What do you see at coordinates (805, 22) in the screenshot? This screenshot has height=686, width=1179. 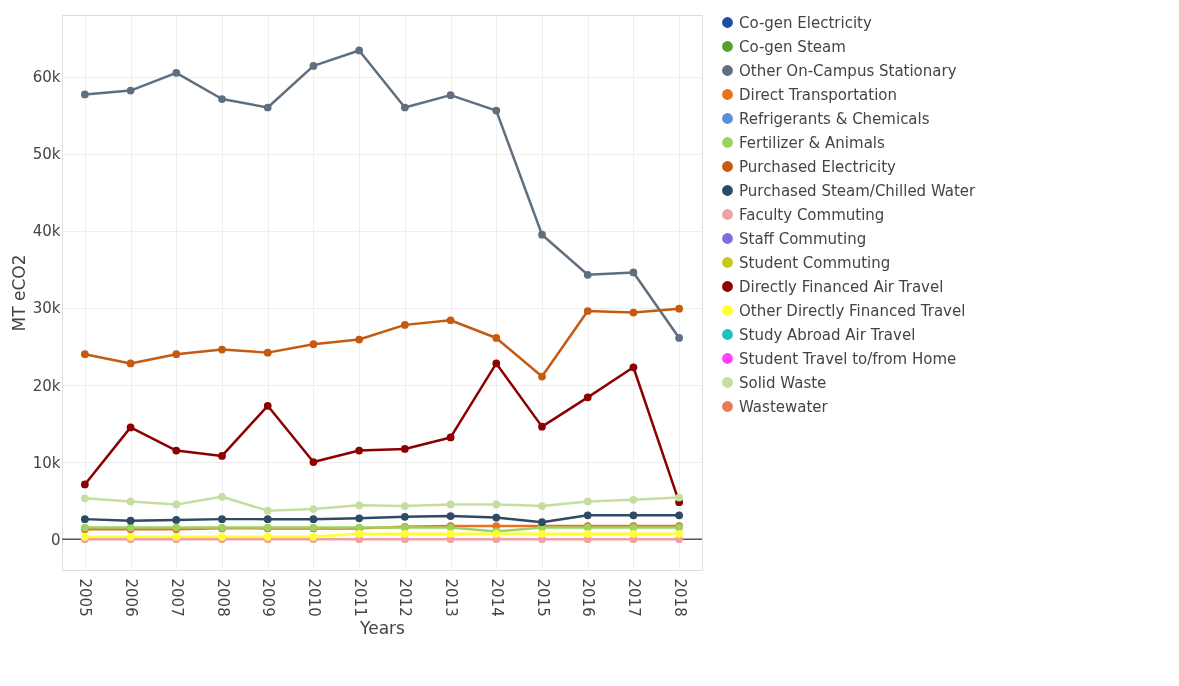 I see `legend-label: Co-gen Electricity` at bounding box center [805, 22].